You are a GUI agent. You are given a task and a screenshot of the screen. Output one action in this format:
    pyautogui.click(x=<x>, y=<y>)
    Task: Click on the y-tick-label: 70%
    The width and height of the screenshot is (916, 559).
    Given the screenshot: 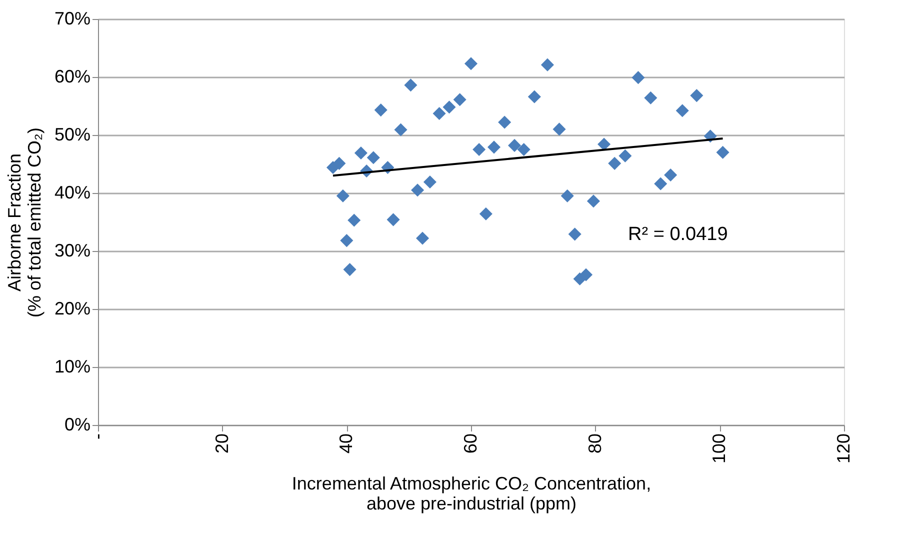 What is the action you would take?
    pyautogui.click(x=72, y=18)
    